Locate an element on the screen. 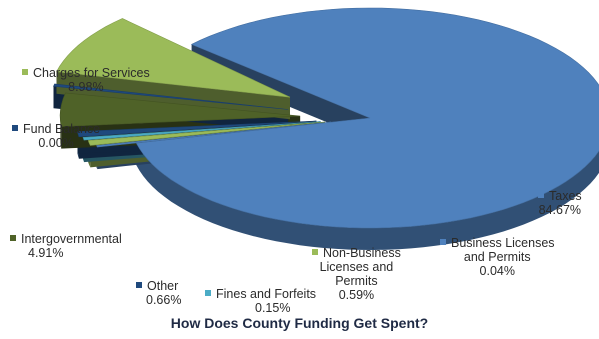 This screenshot has height=339, width=599. label-business-licenses: Business Licenses and Permits 0.04% is located at coordinates (497, 257).